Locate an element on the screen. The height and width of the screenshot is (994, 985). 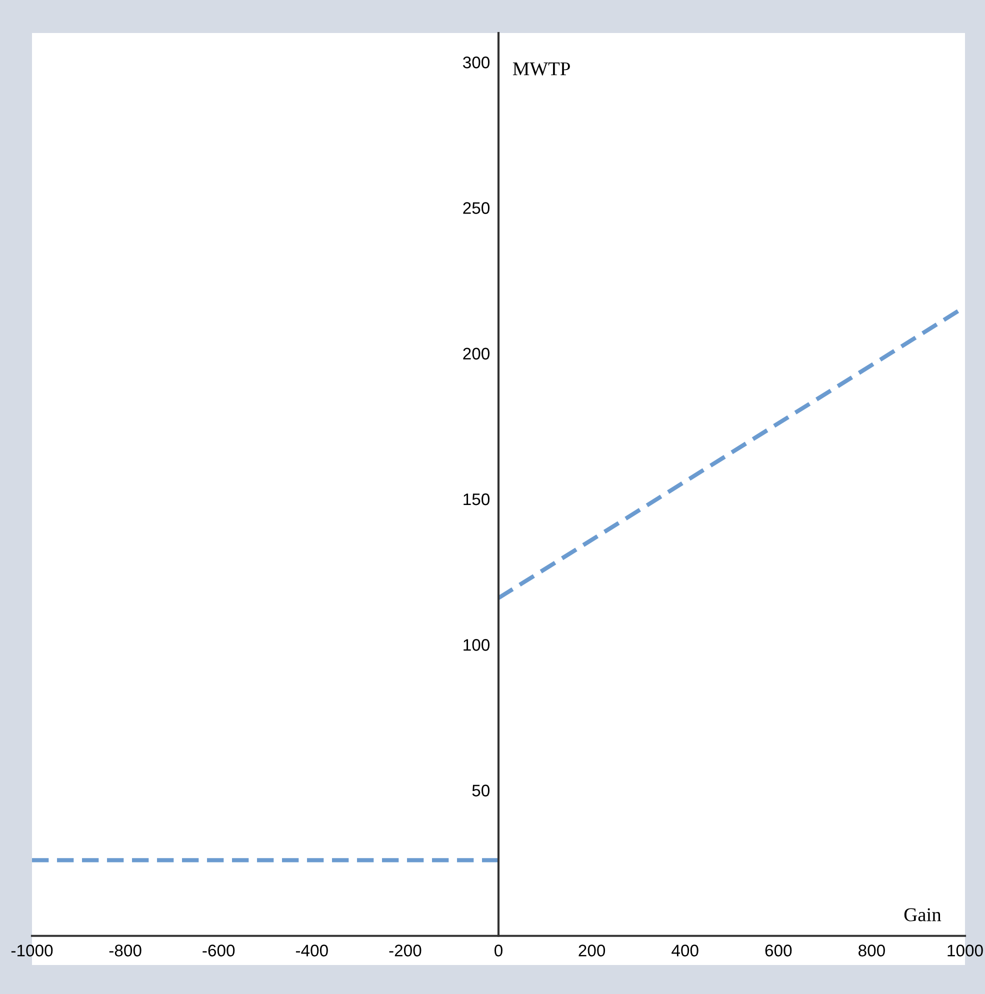
x-tick-label: -200 is located at coordinates (405, 950).